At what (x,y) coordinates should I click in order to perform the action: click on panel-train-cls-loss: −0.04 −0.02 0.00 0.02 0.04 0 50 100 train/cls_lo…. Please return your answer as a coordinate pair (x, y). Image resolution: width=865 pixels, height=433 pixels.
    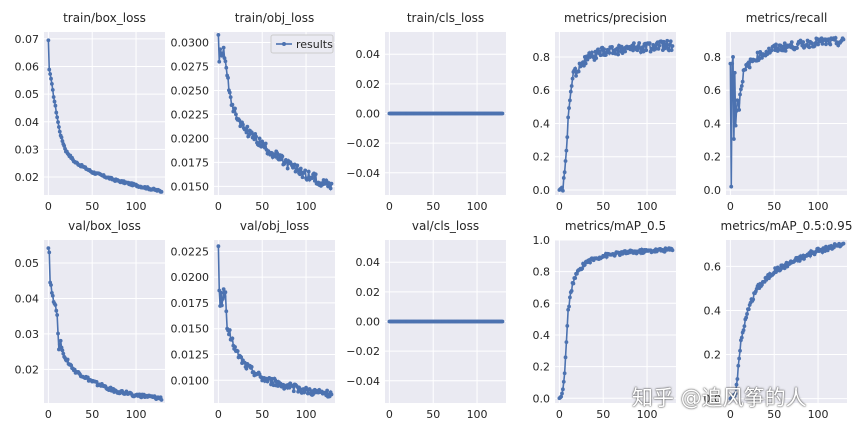
    Looking at the image, I should click on (426, 112).